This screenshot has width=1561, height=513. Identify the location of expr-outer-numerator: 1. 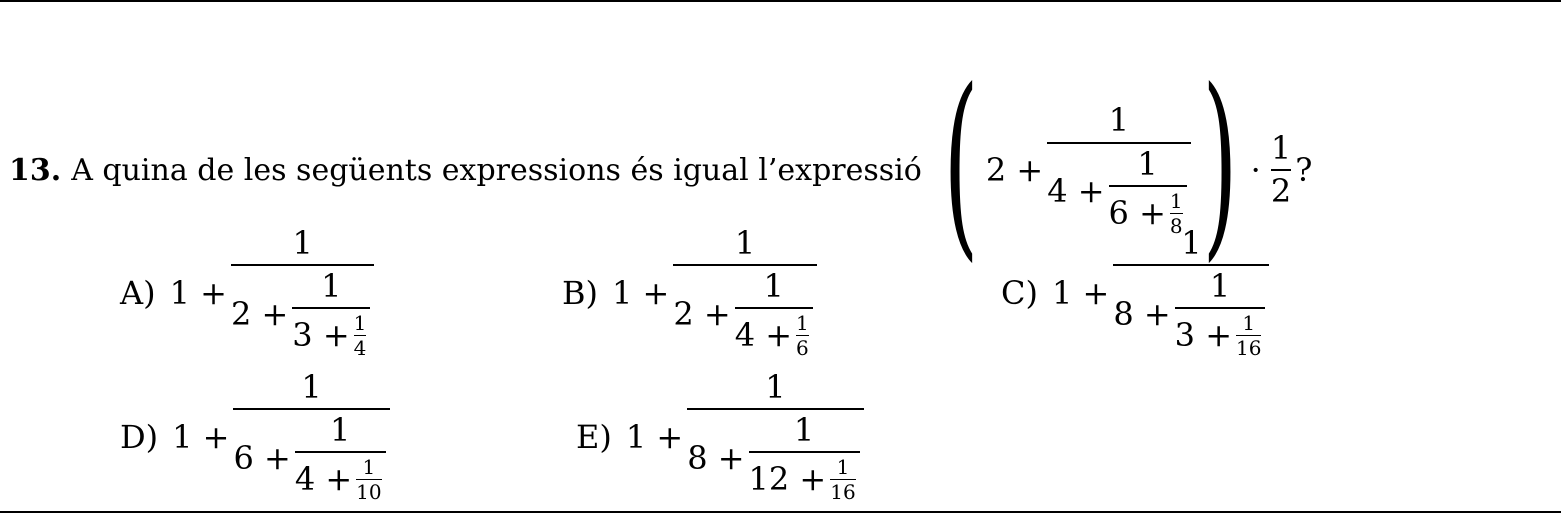
(1119, 120).